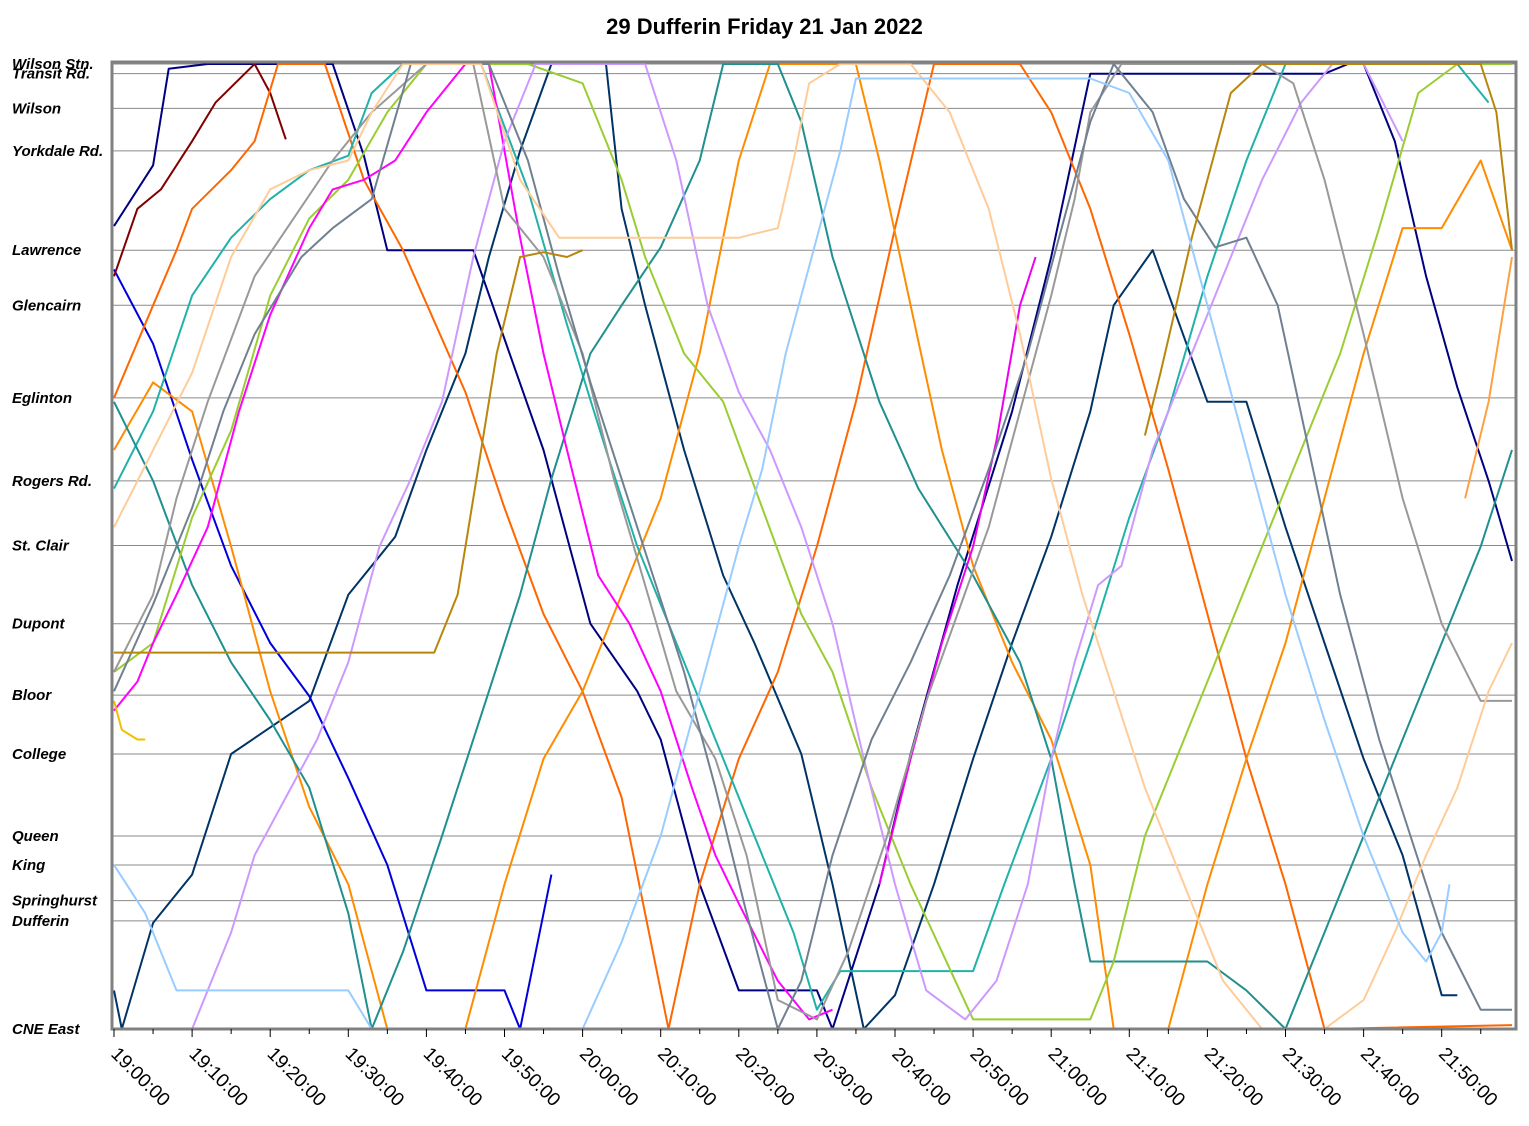  I want to click on x-tick-label: 20:00:00, so click(608, 1077).